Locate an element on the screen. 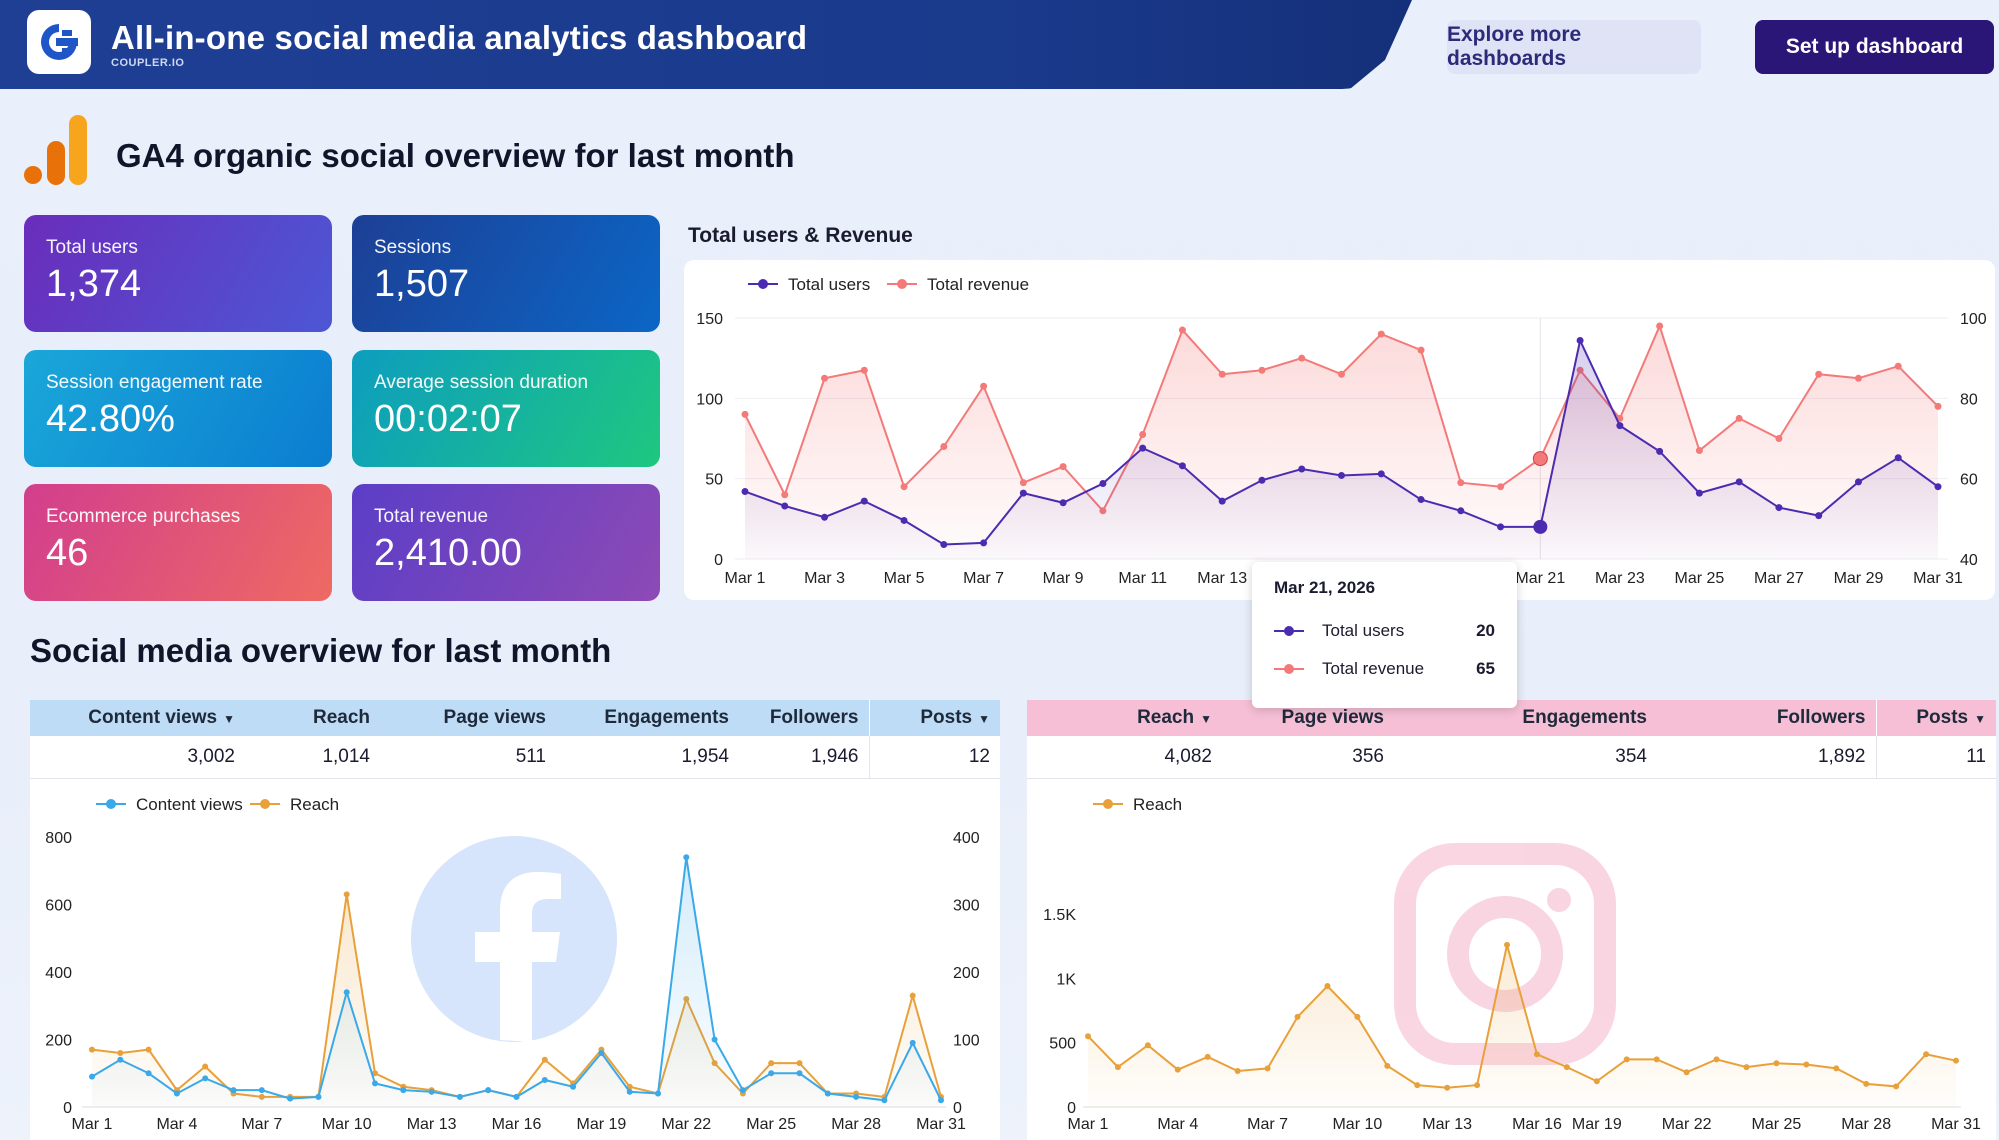  coupler-logo is located at coordinates (59, 42).